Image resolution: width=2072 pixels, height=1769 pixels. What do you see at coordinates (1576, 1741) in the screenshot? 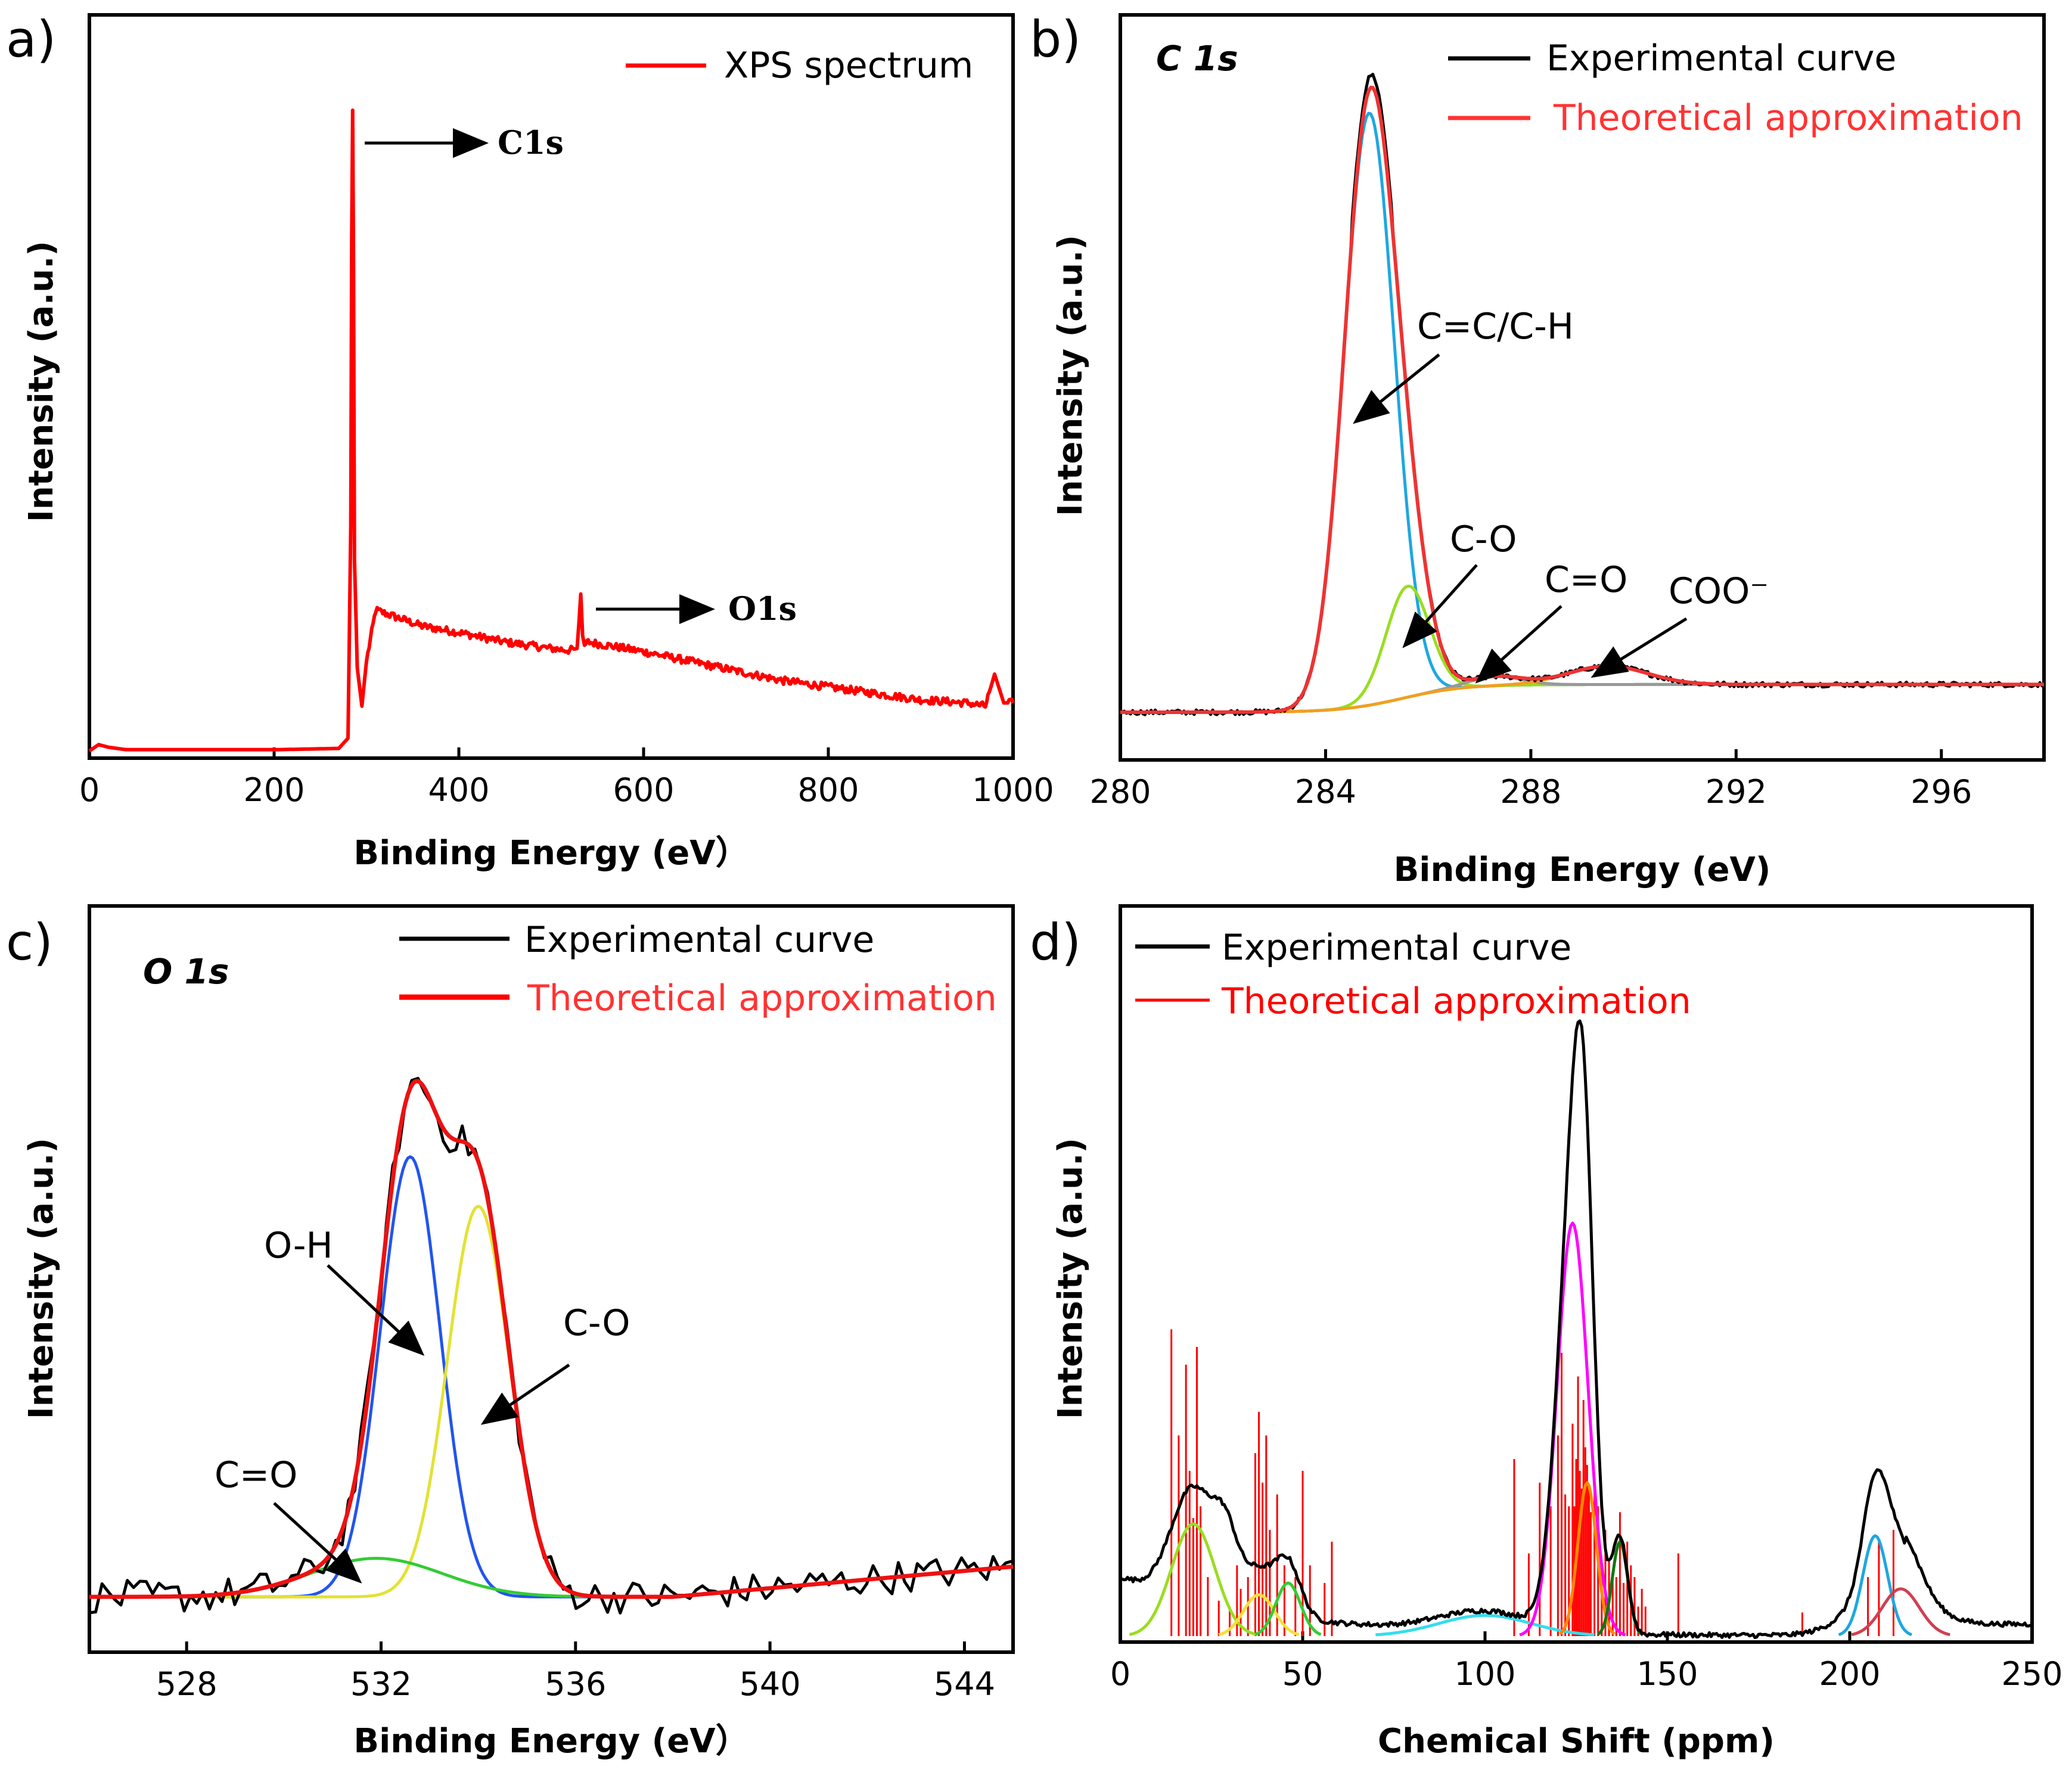
I see `panel-d-xlabel: Chemical Shift (ppm)` at bounding box center [1576, 1741].